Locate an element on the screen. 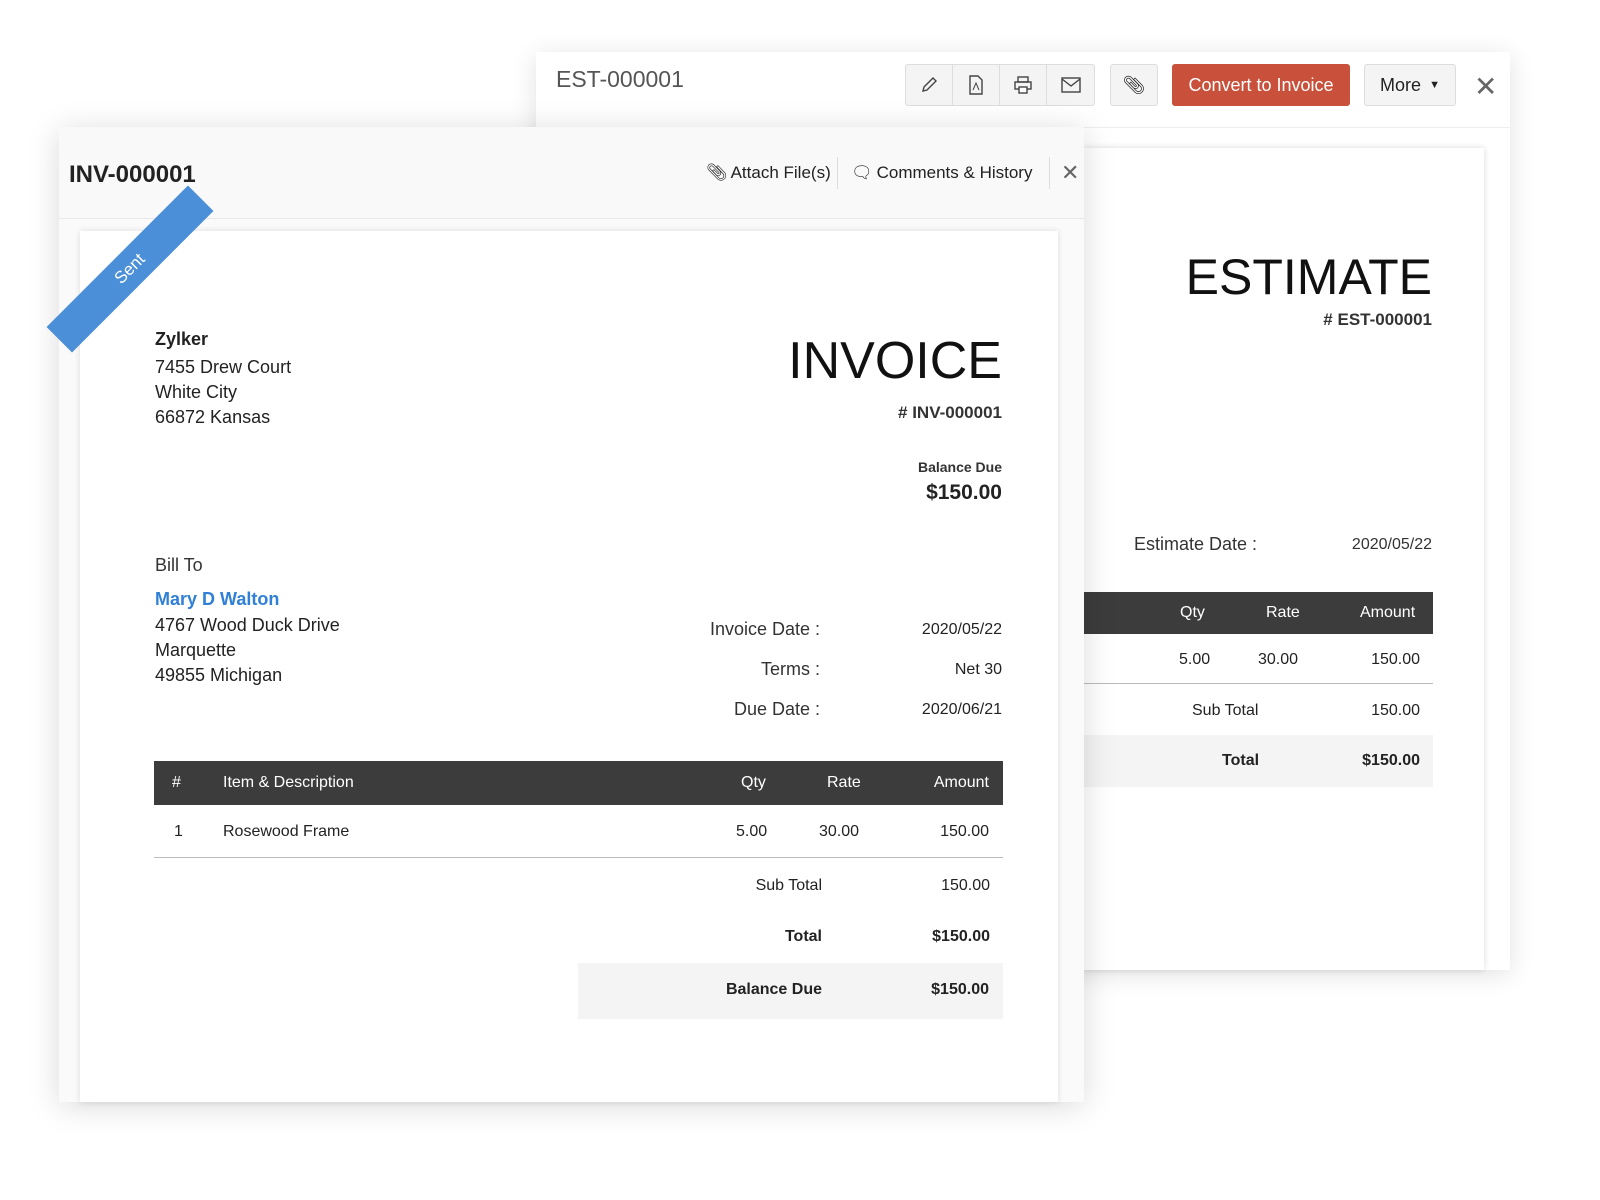  print-button is located at coordinates (1023, 85).